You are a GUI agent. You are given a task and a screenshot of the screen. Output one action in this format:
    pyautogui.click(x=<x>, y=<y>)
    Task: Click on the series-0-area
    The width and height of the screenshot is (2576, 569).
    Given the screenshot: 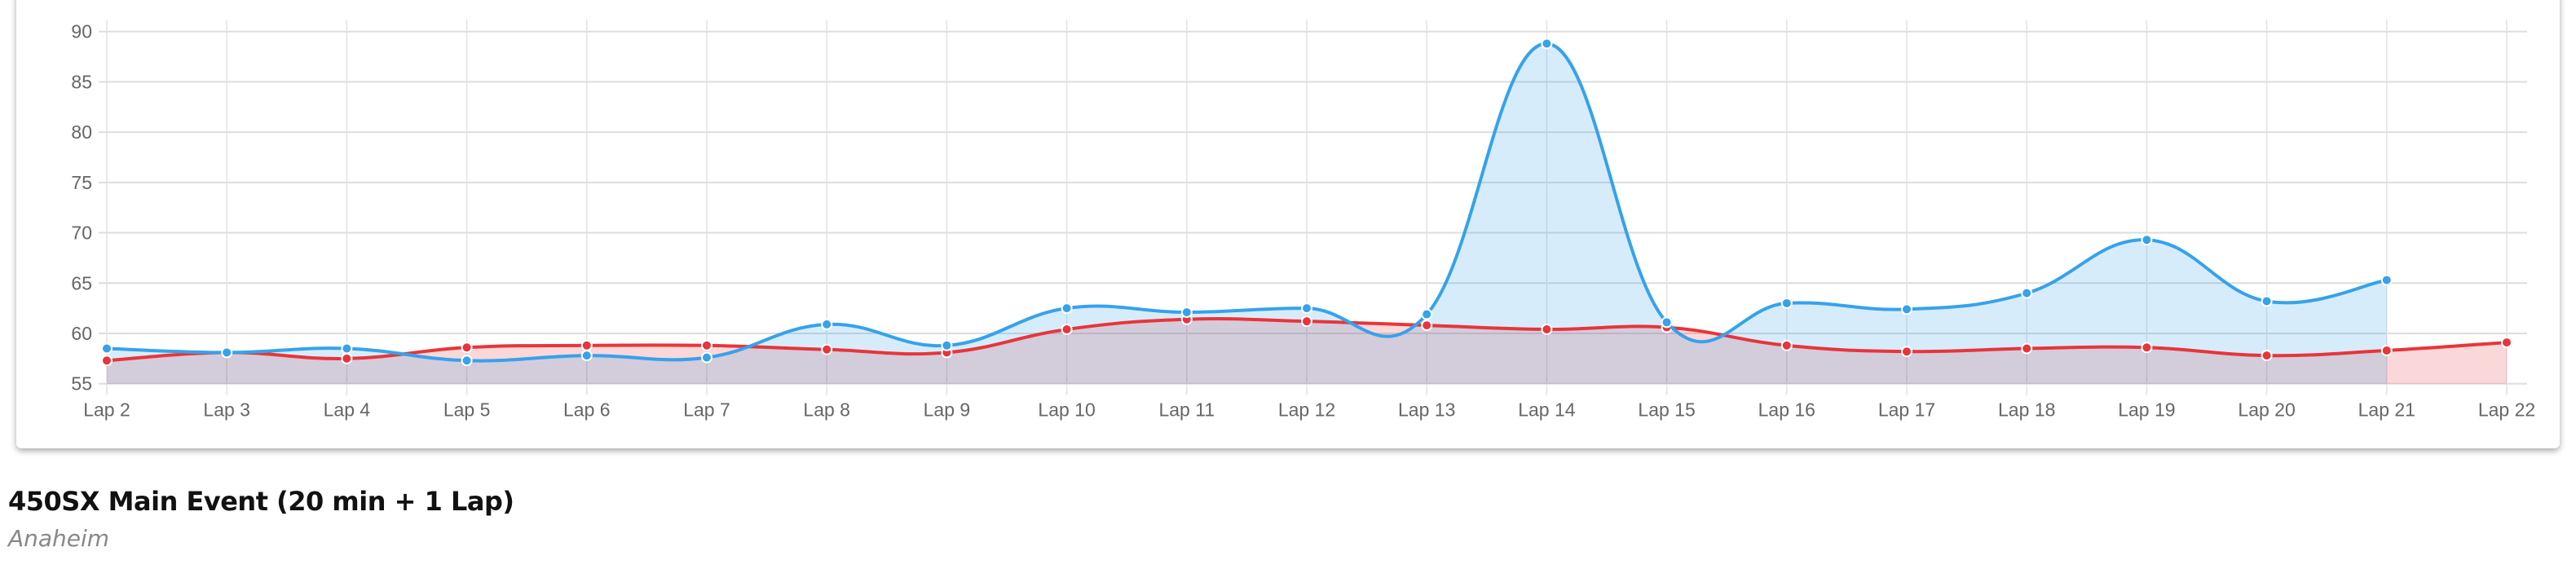 What is the action you would take?
    pyautogui.click(x=1307, y=352)
    